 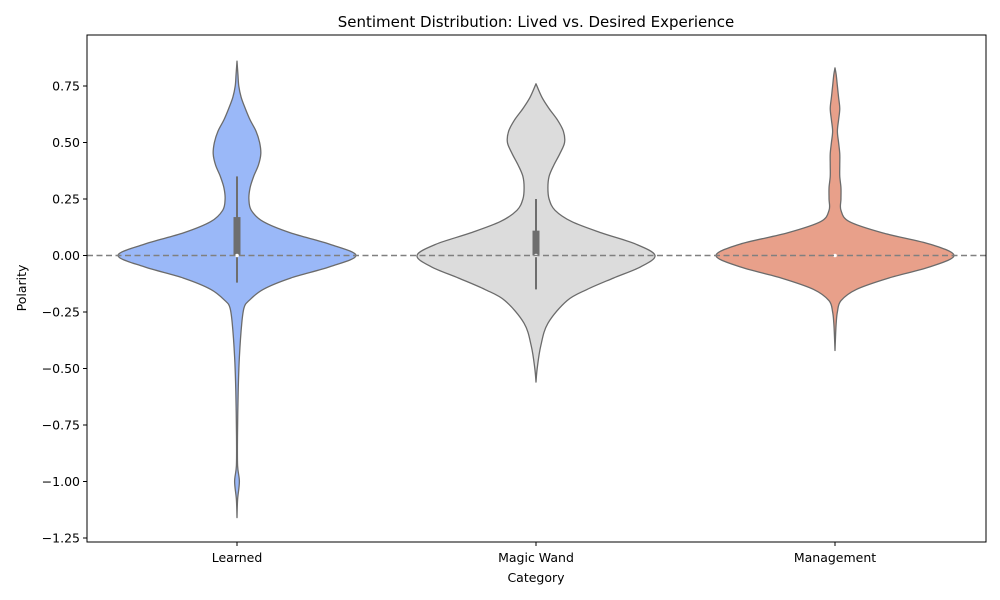 I want to click on violin-management, so click(x=835, y=209).